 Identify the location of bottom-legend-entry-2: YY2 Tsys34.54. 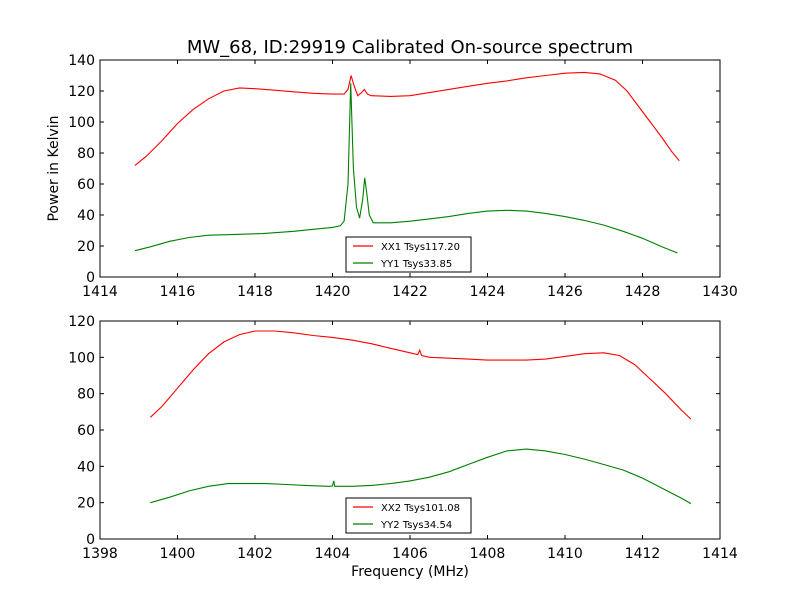
(416, 525).